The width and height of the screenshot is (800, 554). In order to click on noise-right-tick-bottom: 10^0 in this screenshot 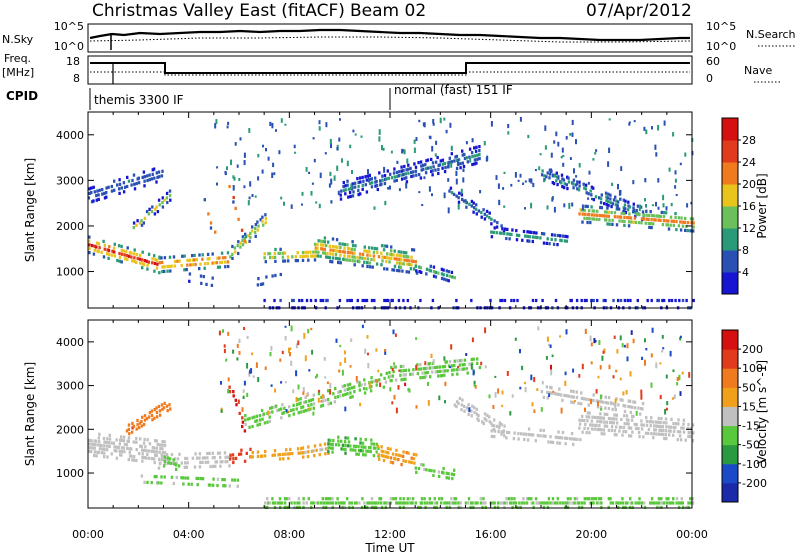, I will do `click(721, 46)`.